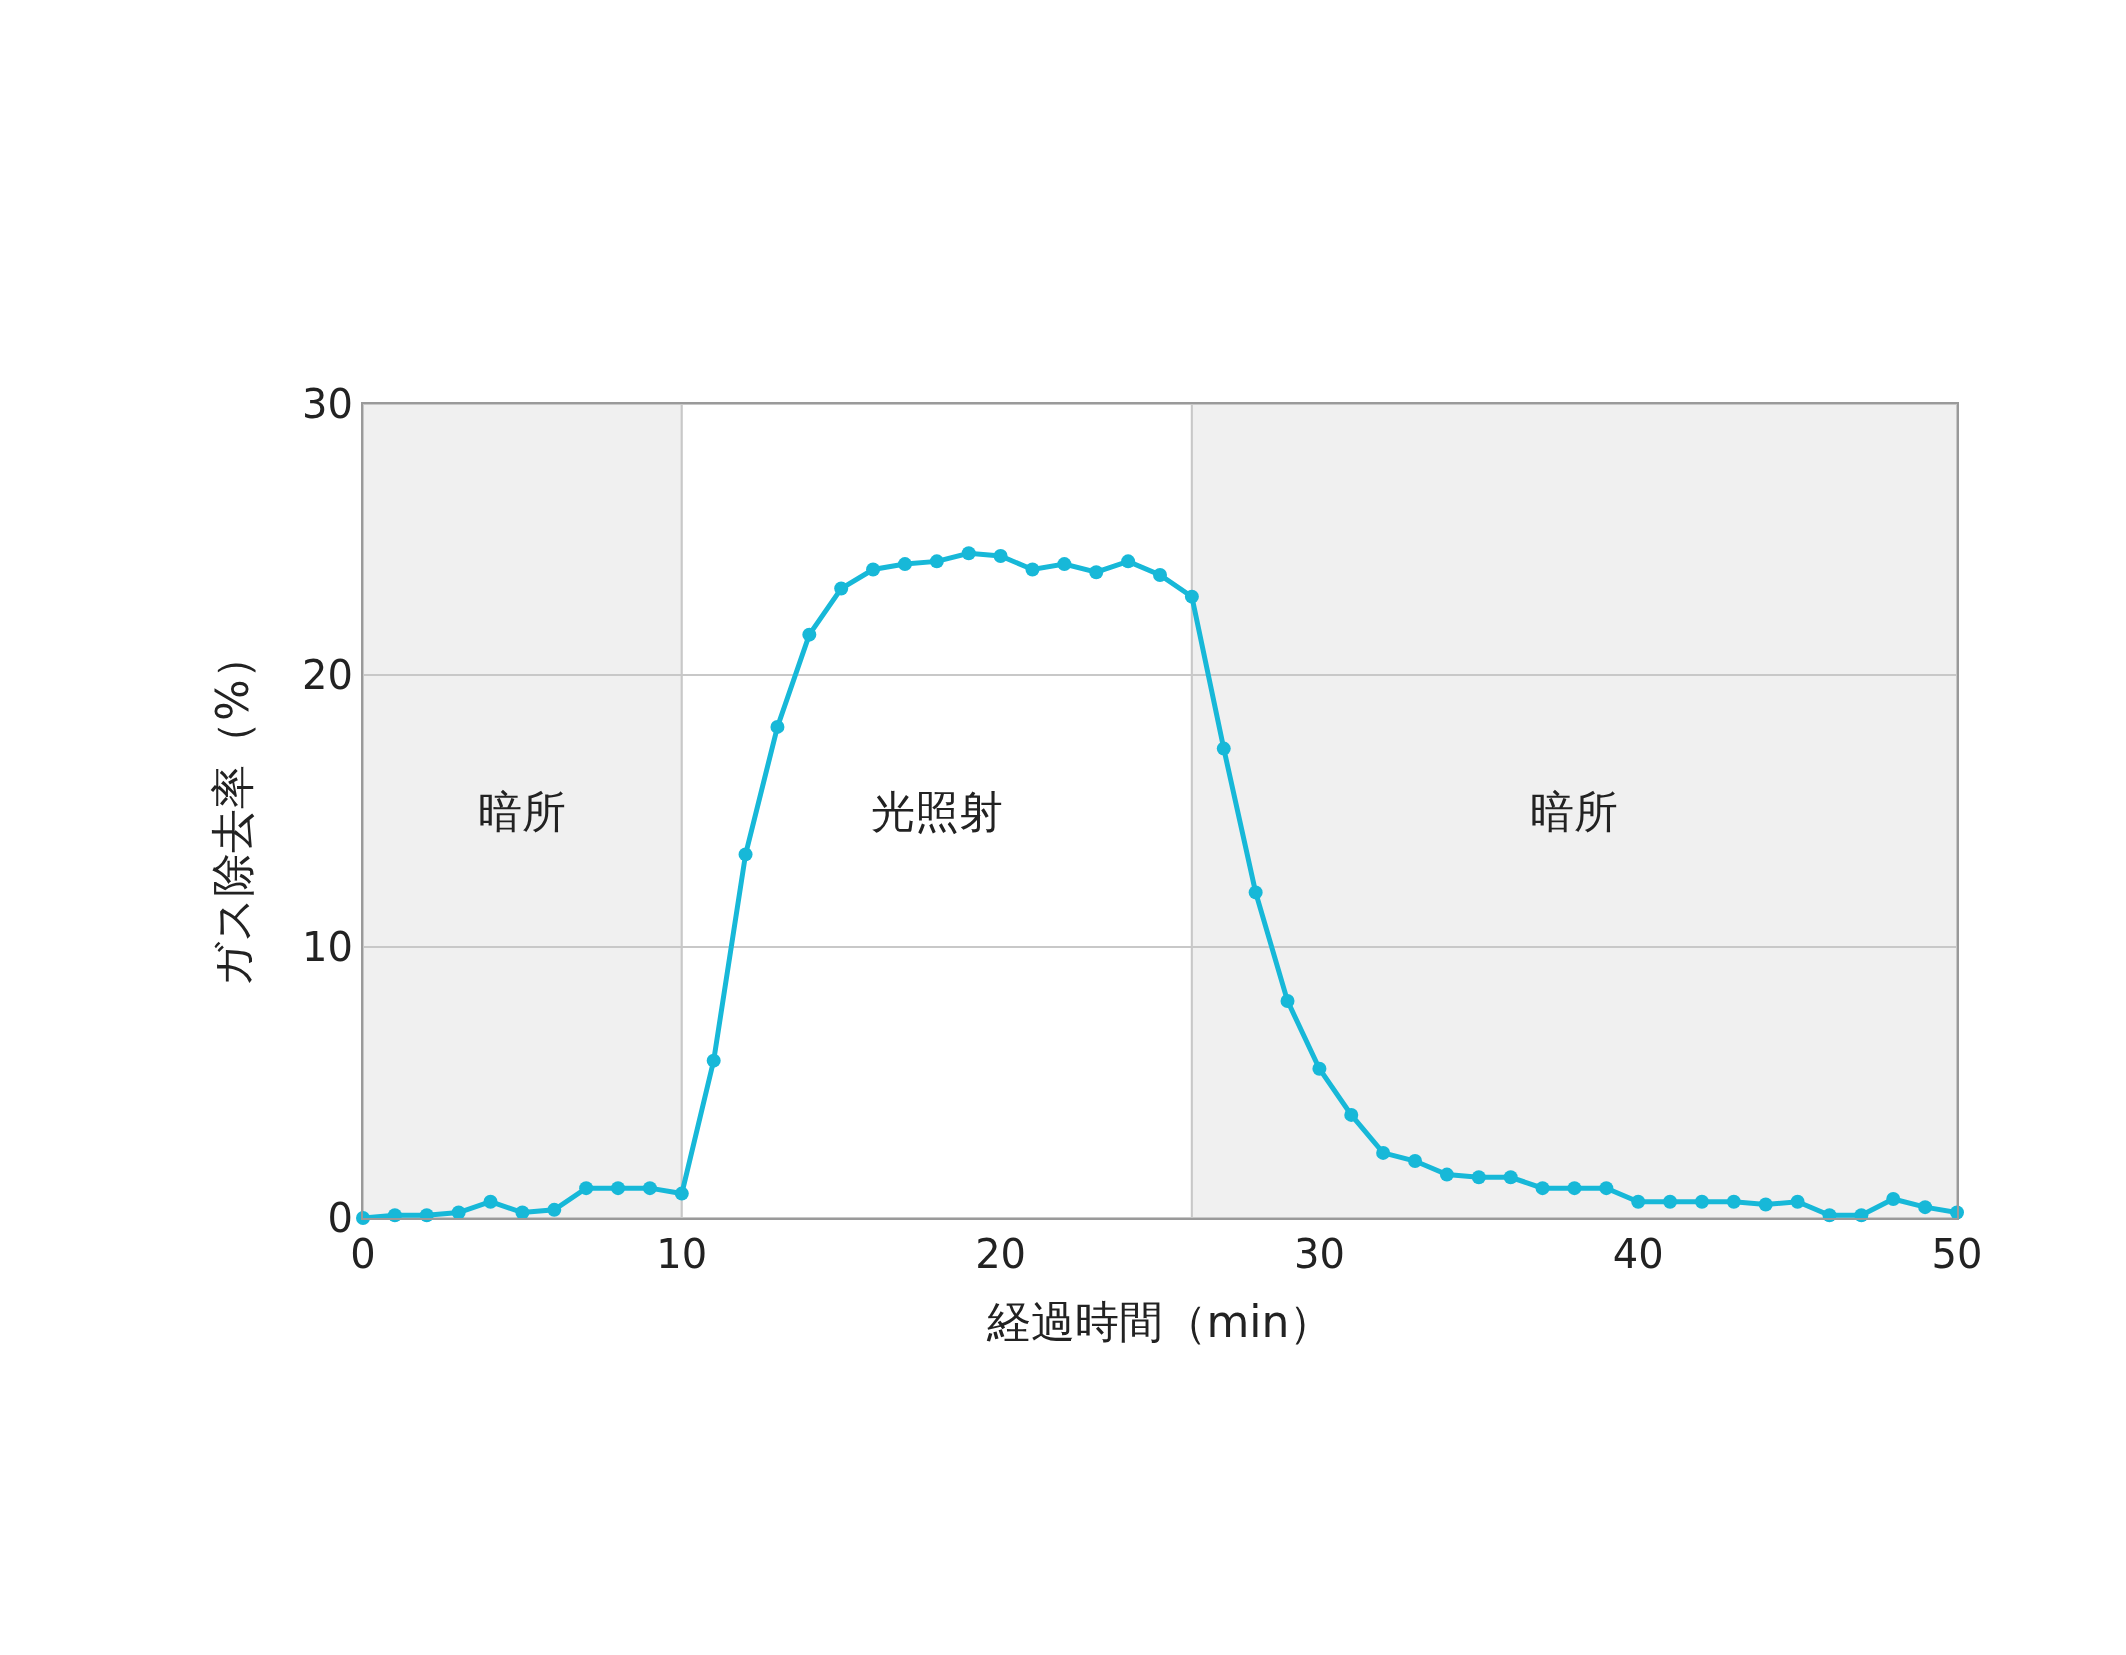 The width and height of the screenshot is (2126, 1655). What do you see at coordinates (1638, 1254) in the screenshot?
I see `x-tick-label: 40` at bounding box center [1638, 1254].